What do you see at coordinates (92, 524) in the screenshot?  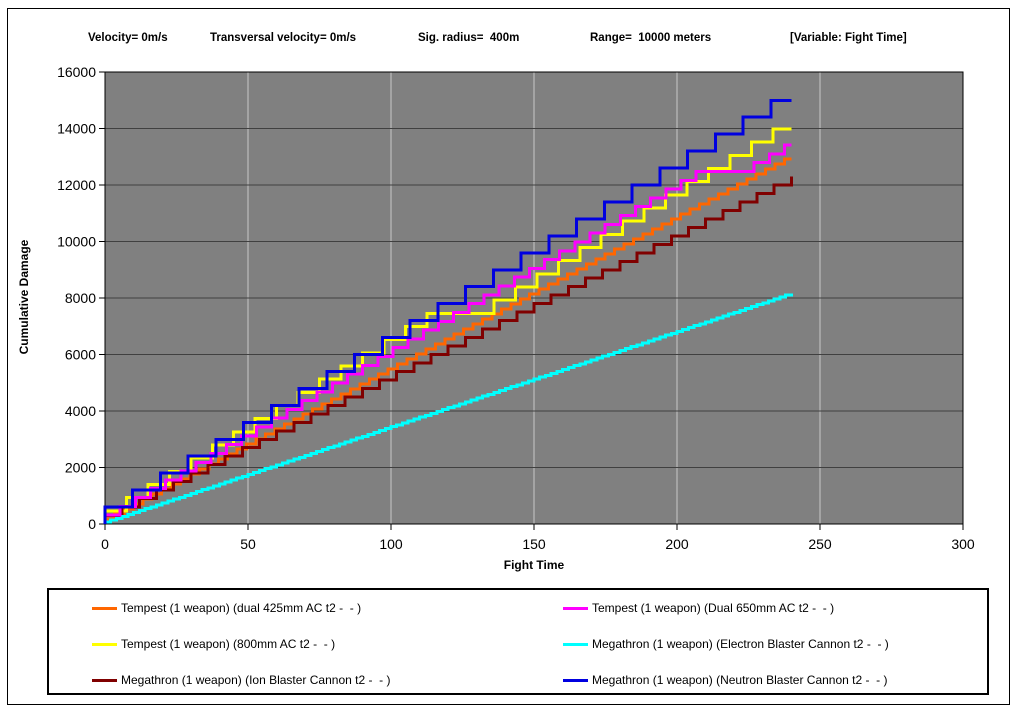 I see `y-tick-label: 0` at bounding box center [92, 524].